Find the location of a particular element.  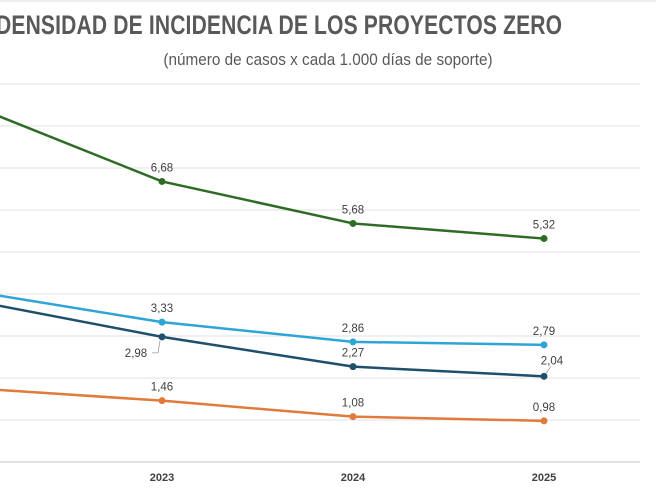

x-tick-label: 2025 is located at coordinates (544, 478).